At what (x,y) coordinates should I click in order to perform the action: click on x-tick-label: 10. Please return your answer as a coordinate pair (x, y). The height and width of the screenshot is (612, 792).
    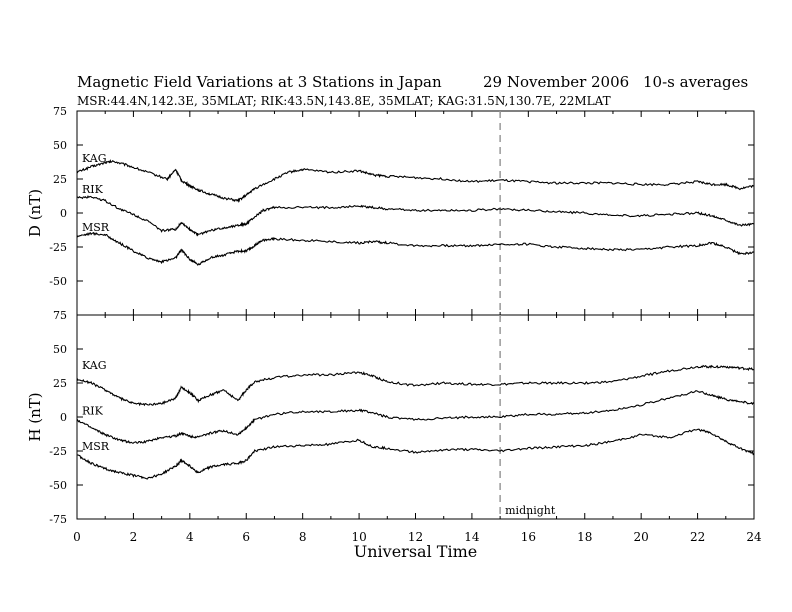
    Looking at the image, I should click on (358, 537).